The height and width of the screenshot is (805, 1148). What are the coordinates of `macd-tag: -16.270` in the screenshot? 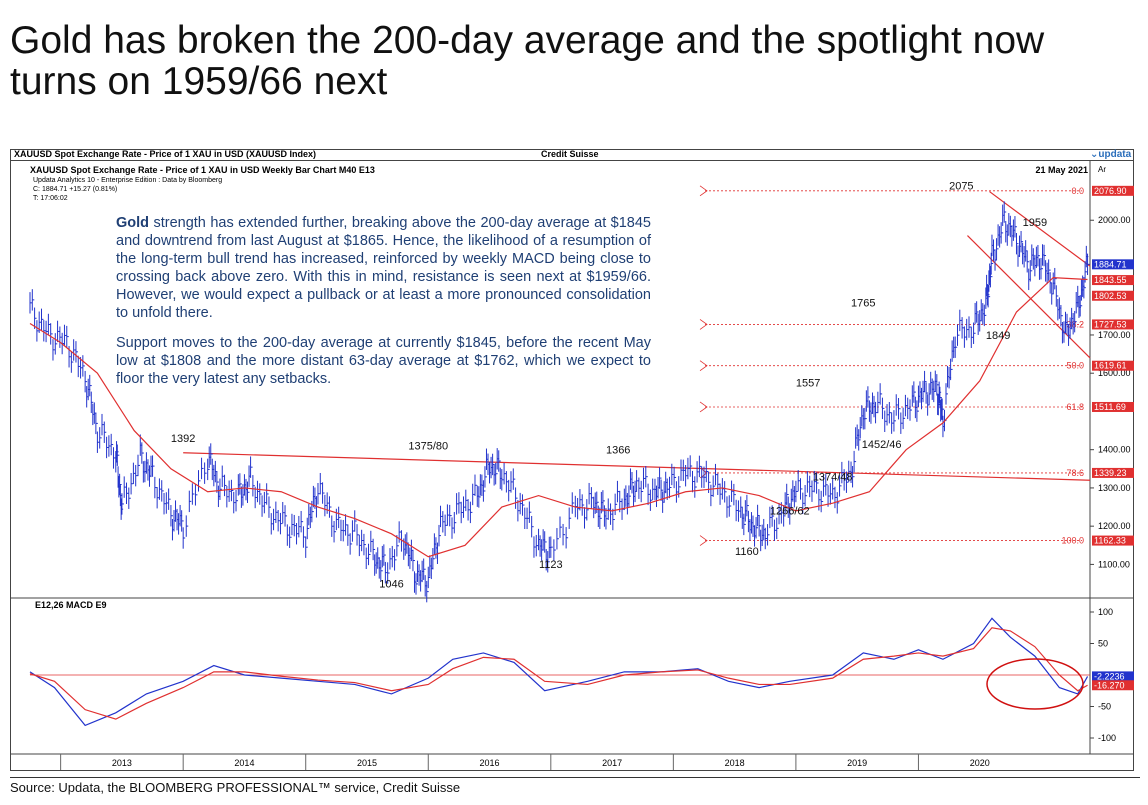 It's located at (1109, 685).